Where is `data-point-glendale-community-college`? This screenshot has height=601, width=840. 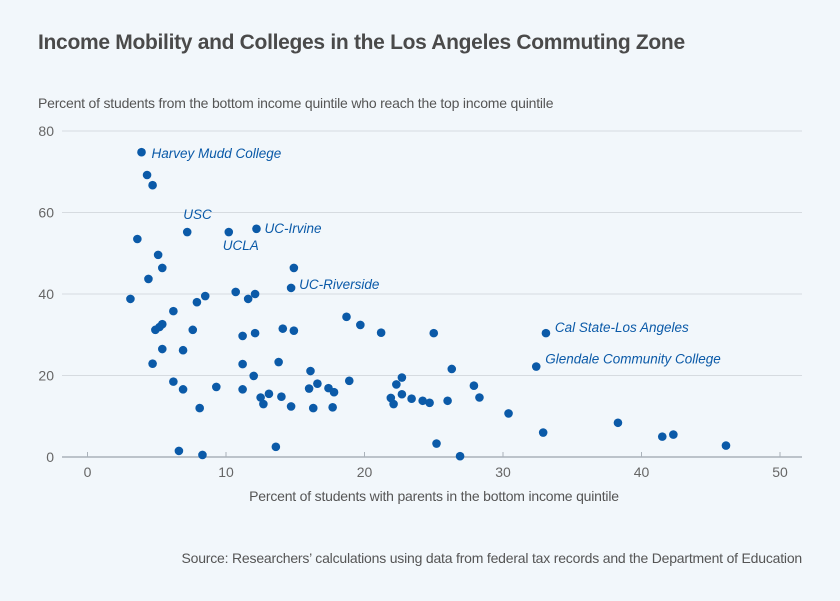 data-point-glendale-community-college is located at coordinates (536, 366).